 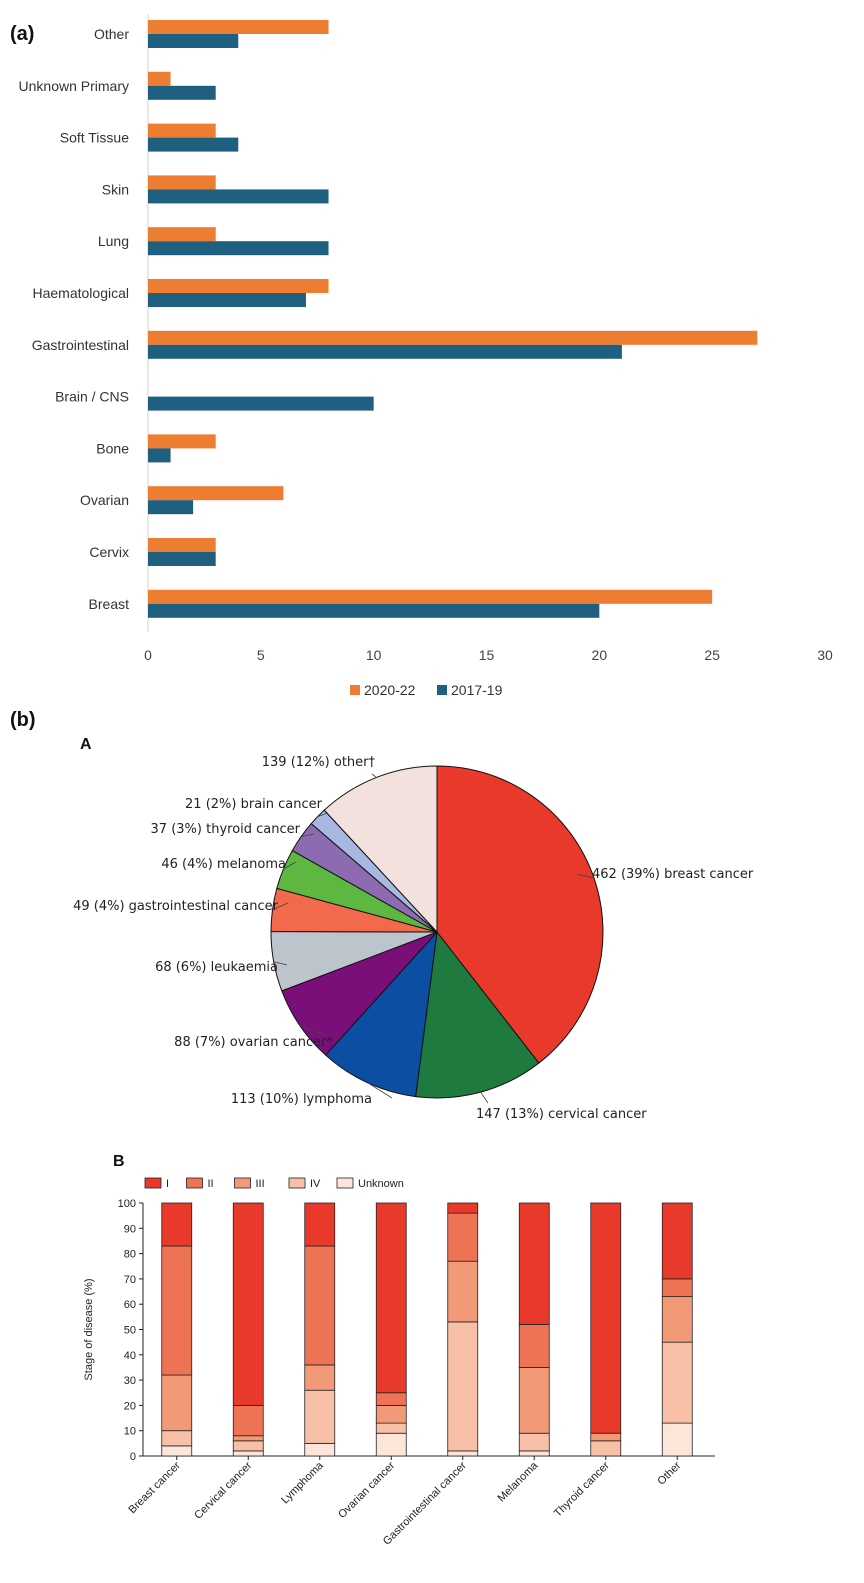 I want to click on x-category-label: Lymphoma, so click(x=302, y=1482).